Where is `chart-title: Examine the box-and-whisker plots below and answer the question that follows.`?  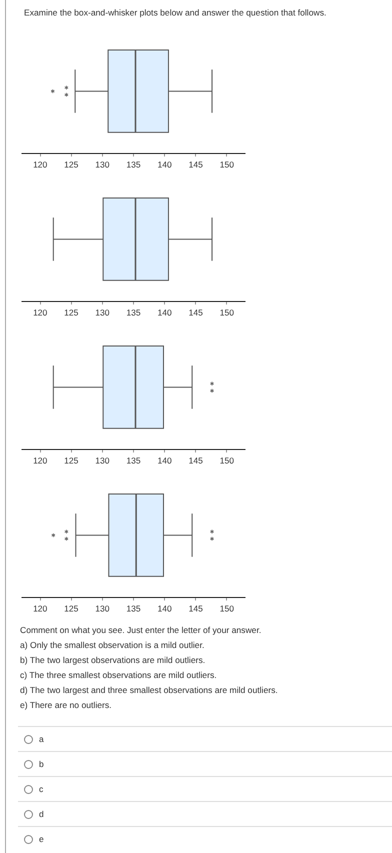 chart-title: Examine the box-and-whisker plots below and answer the question that follows. is located at coordinates (175, 13).